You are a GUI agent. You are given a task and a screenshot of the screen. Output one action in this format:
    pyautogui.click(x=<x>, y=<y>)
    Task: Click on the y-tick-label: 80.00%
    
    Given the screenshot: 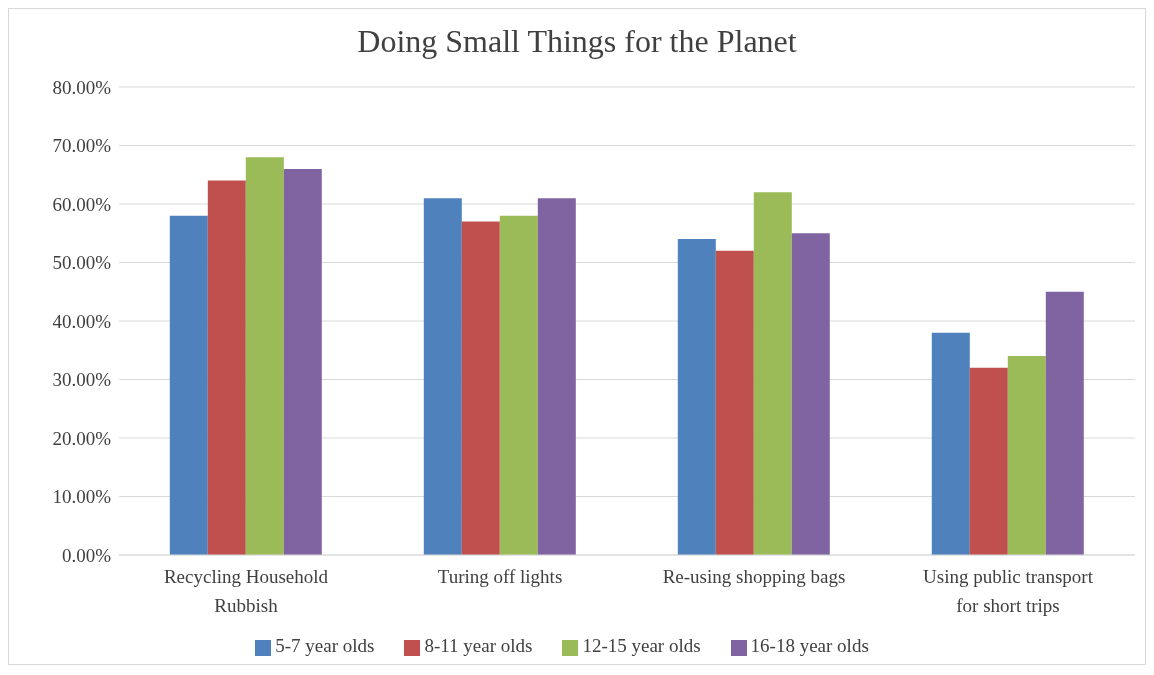 What is the action you would take?
    pyautogui.click(x=82, y=87)
    